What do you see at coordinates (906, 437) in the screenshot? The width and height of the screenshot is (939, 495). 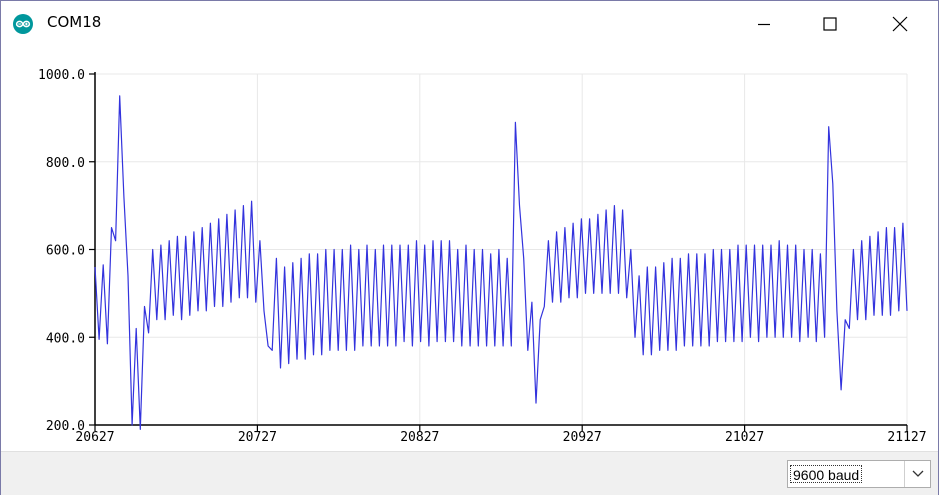 I see `x-tick-label: 21127` at bounding box center [906, 437].